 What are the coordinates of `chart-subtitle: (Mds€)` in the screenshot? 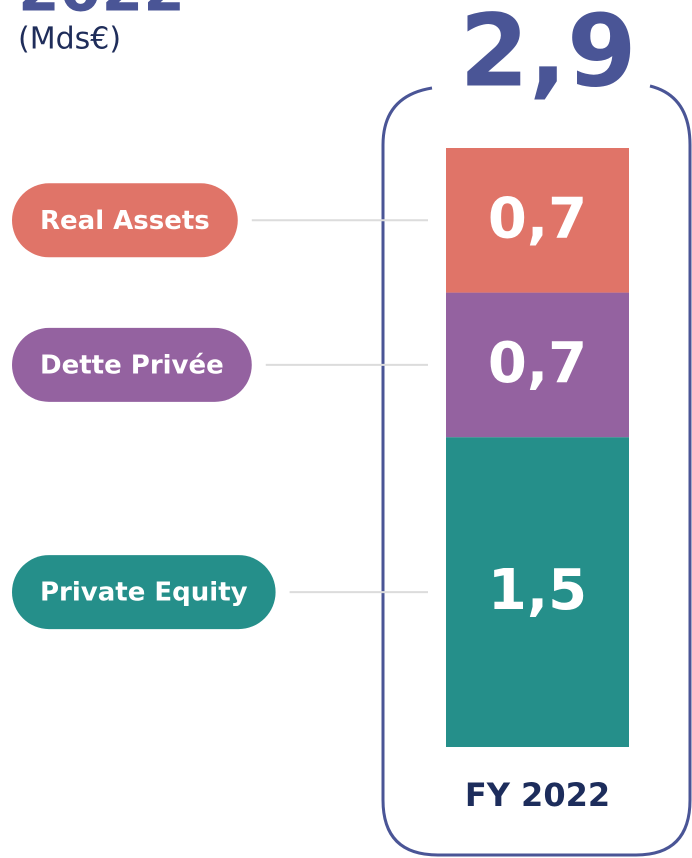 It's located at (69, 39).